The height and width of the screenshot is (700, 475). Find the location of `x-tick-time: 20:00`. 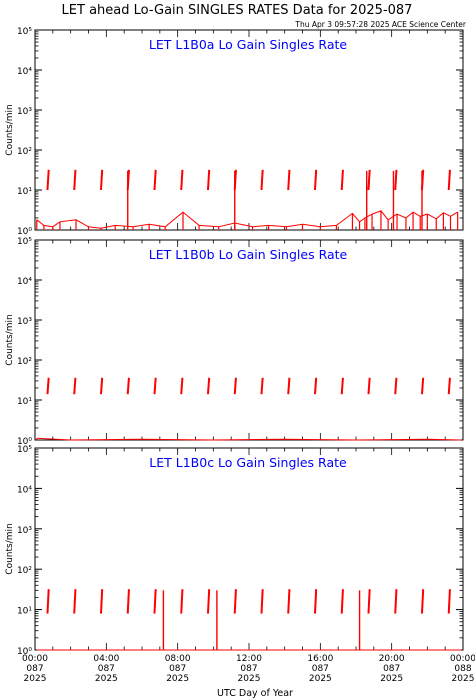

x-tick-time: 20:00 is located at coordinates (392, 659).